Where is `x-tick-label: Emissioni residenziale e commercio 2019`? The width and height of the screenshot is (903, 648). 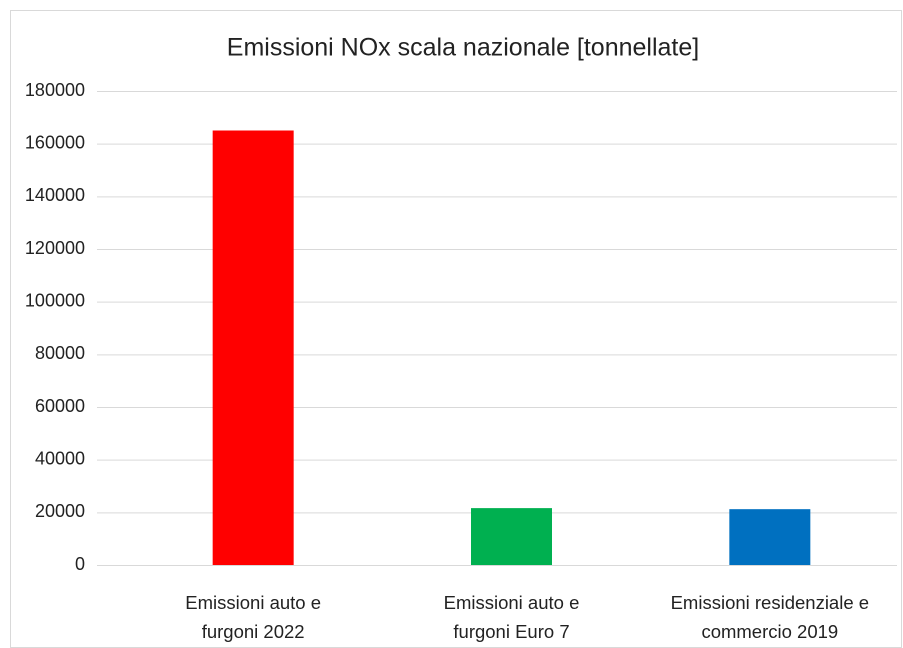 x-tick-label: Emissioni residenziale e commercio 2019 is located at coordinates (770, 617).